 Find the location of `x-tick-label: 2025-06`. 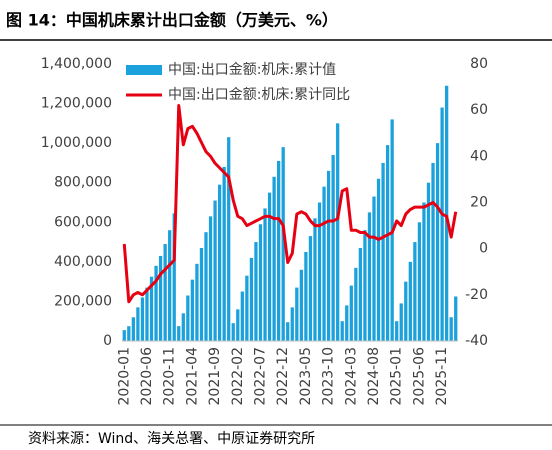

x-tick-label: 2025-06 is located at coordinates (419, 376).